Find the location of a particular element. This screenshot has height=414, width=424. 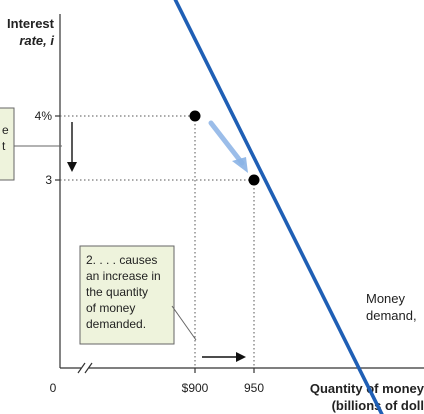

x-axis-label-line1: Quantity of money is located at coordinates (367, 388).